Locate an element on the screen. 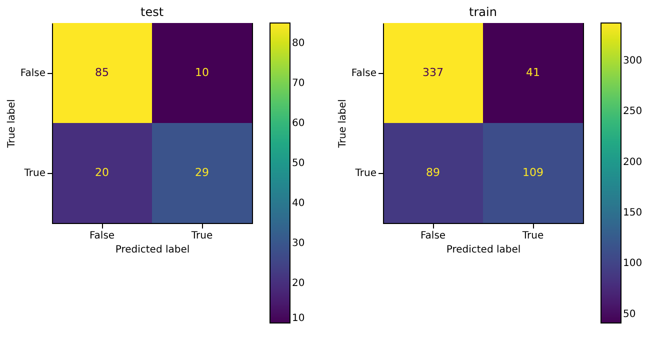  color-bar-label: 300 is located at coordinates (632, 61).